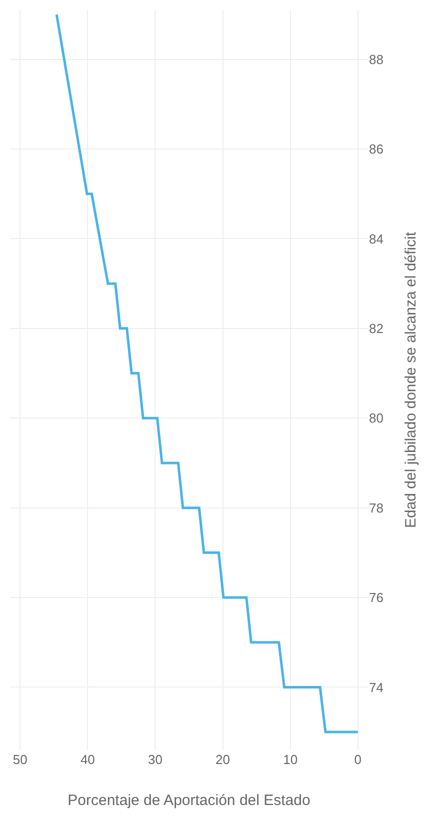  What do you see at coordinates (376, 508) in the screenshot?
I see `y-tick-label: 78` at bounding box center [376, 508].